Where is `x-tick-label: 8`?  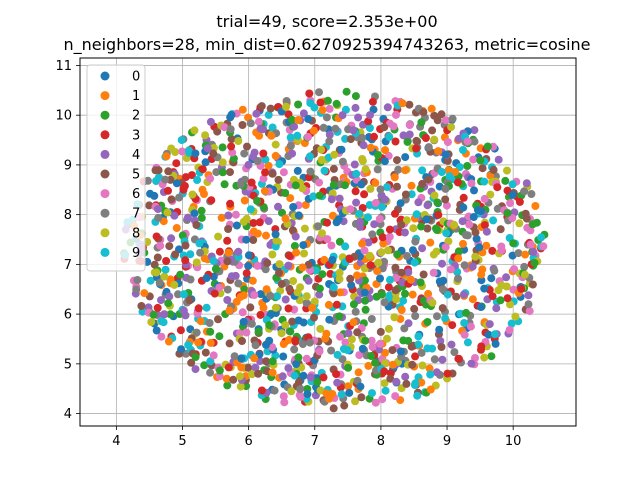
x-tick-label: 8 is located at coordinates (381, 441).